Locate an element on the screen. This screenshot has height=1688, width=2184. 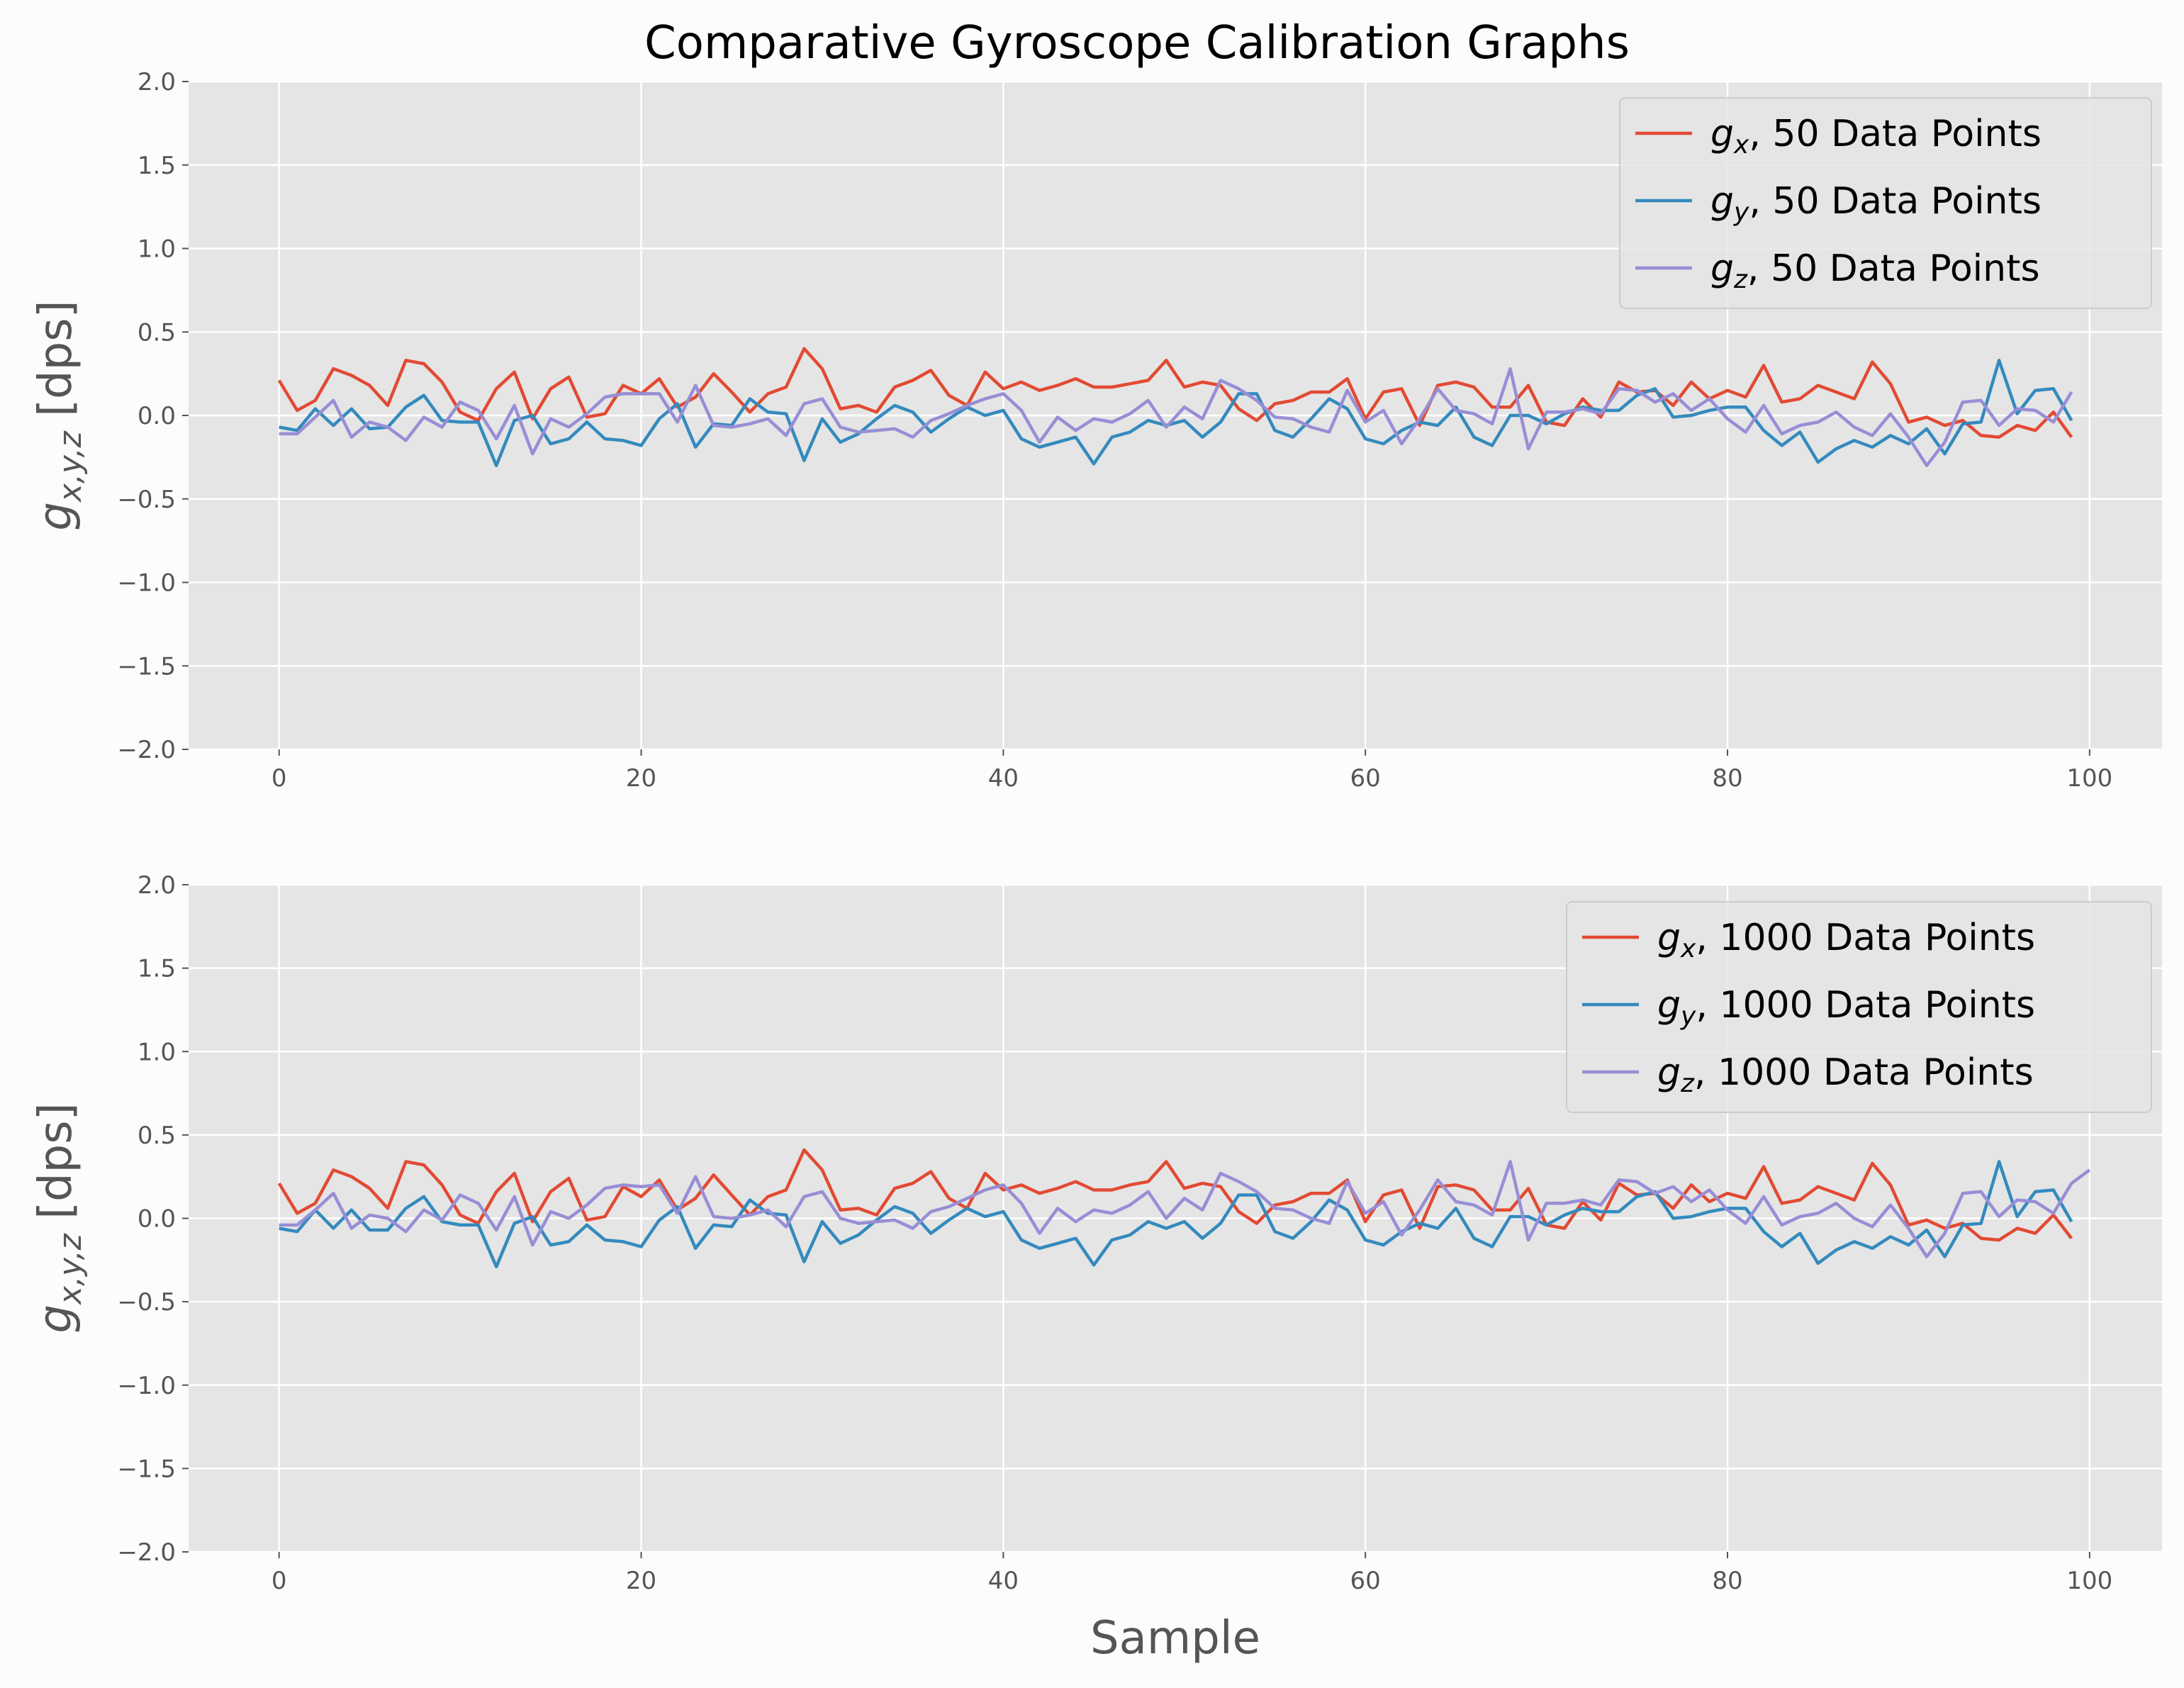
legend-label-x: gx, 50 Data Points is located at coordinates (1876, 136).